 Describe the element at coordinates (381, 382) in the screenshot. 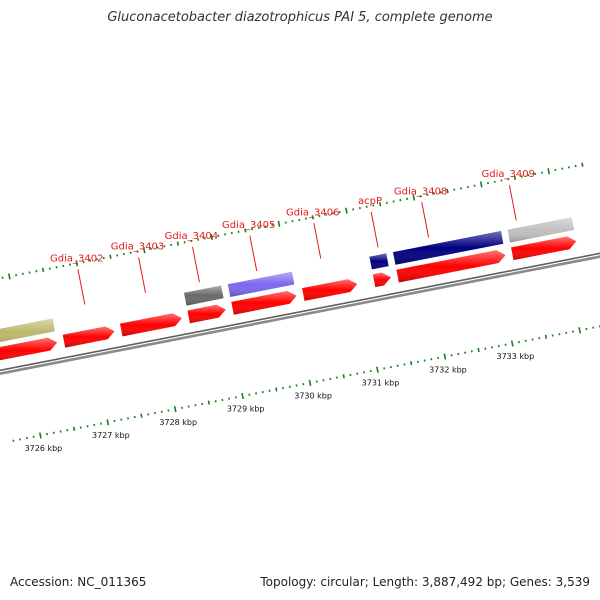

I see `kbp-tick-label: 3731 kbp` at that location.